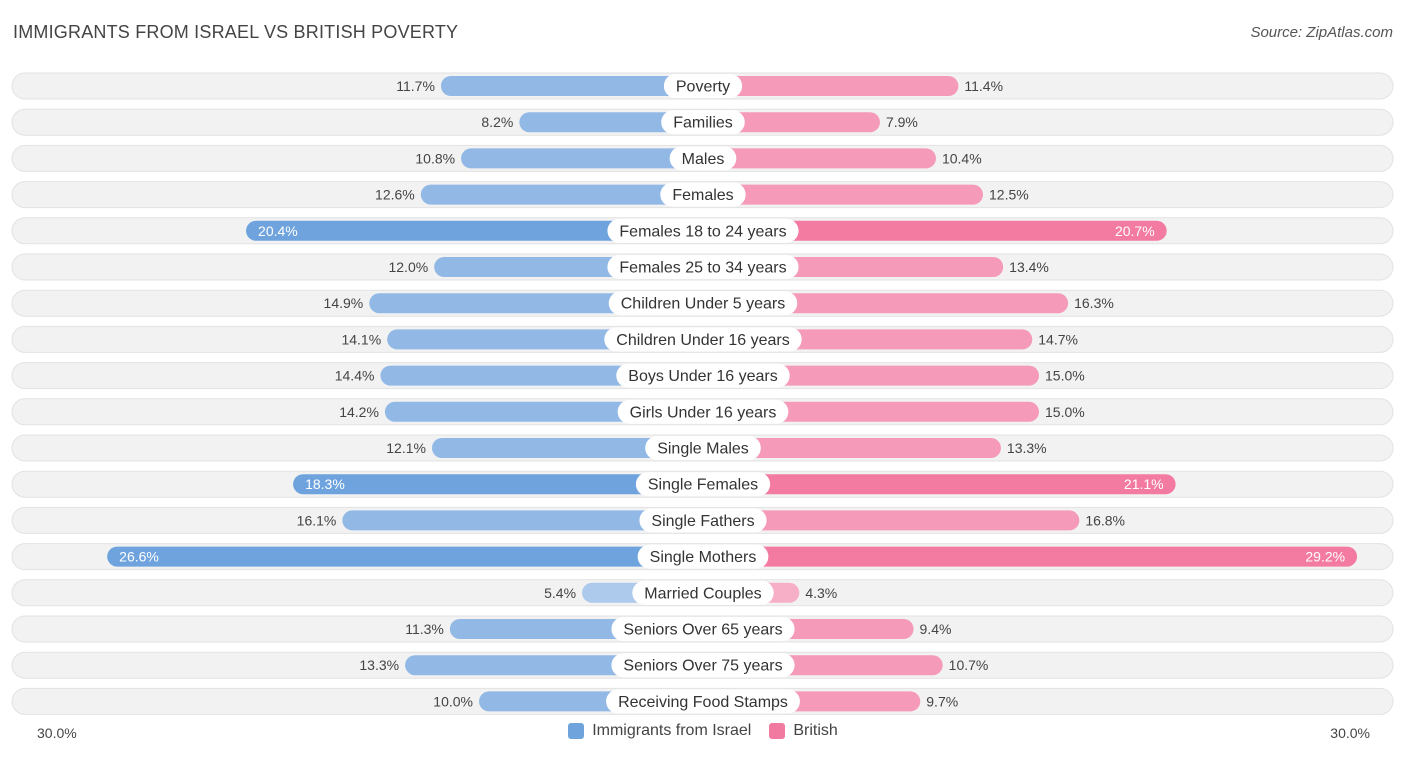  Describe the element at coordinates (408, 267) in the screenshot. I see `value-label-israel-females-25-to-34-years: 12.0%` at that location.